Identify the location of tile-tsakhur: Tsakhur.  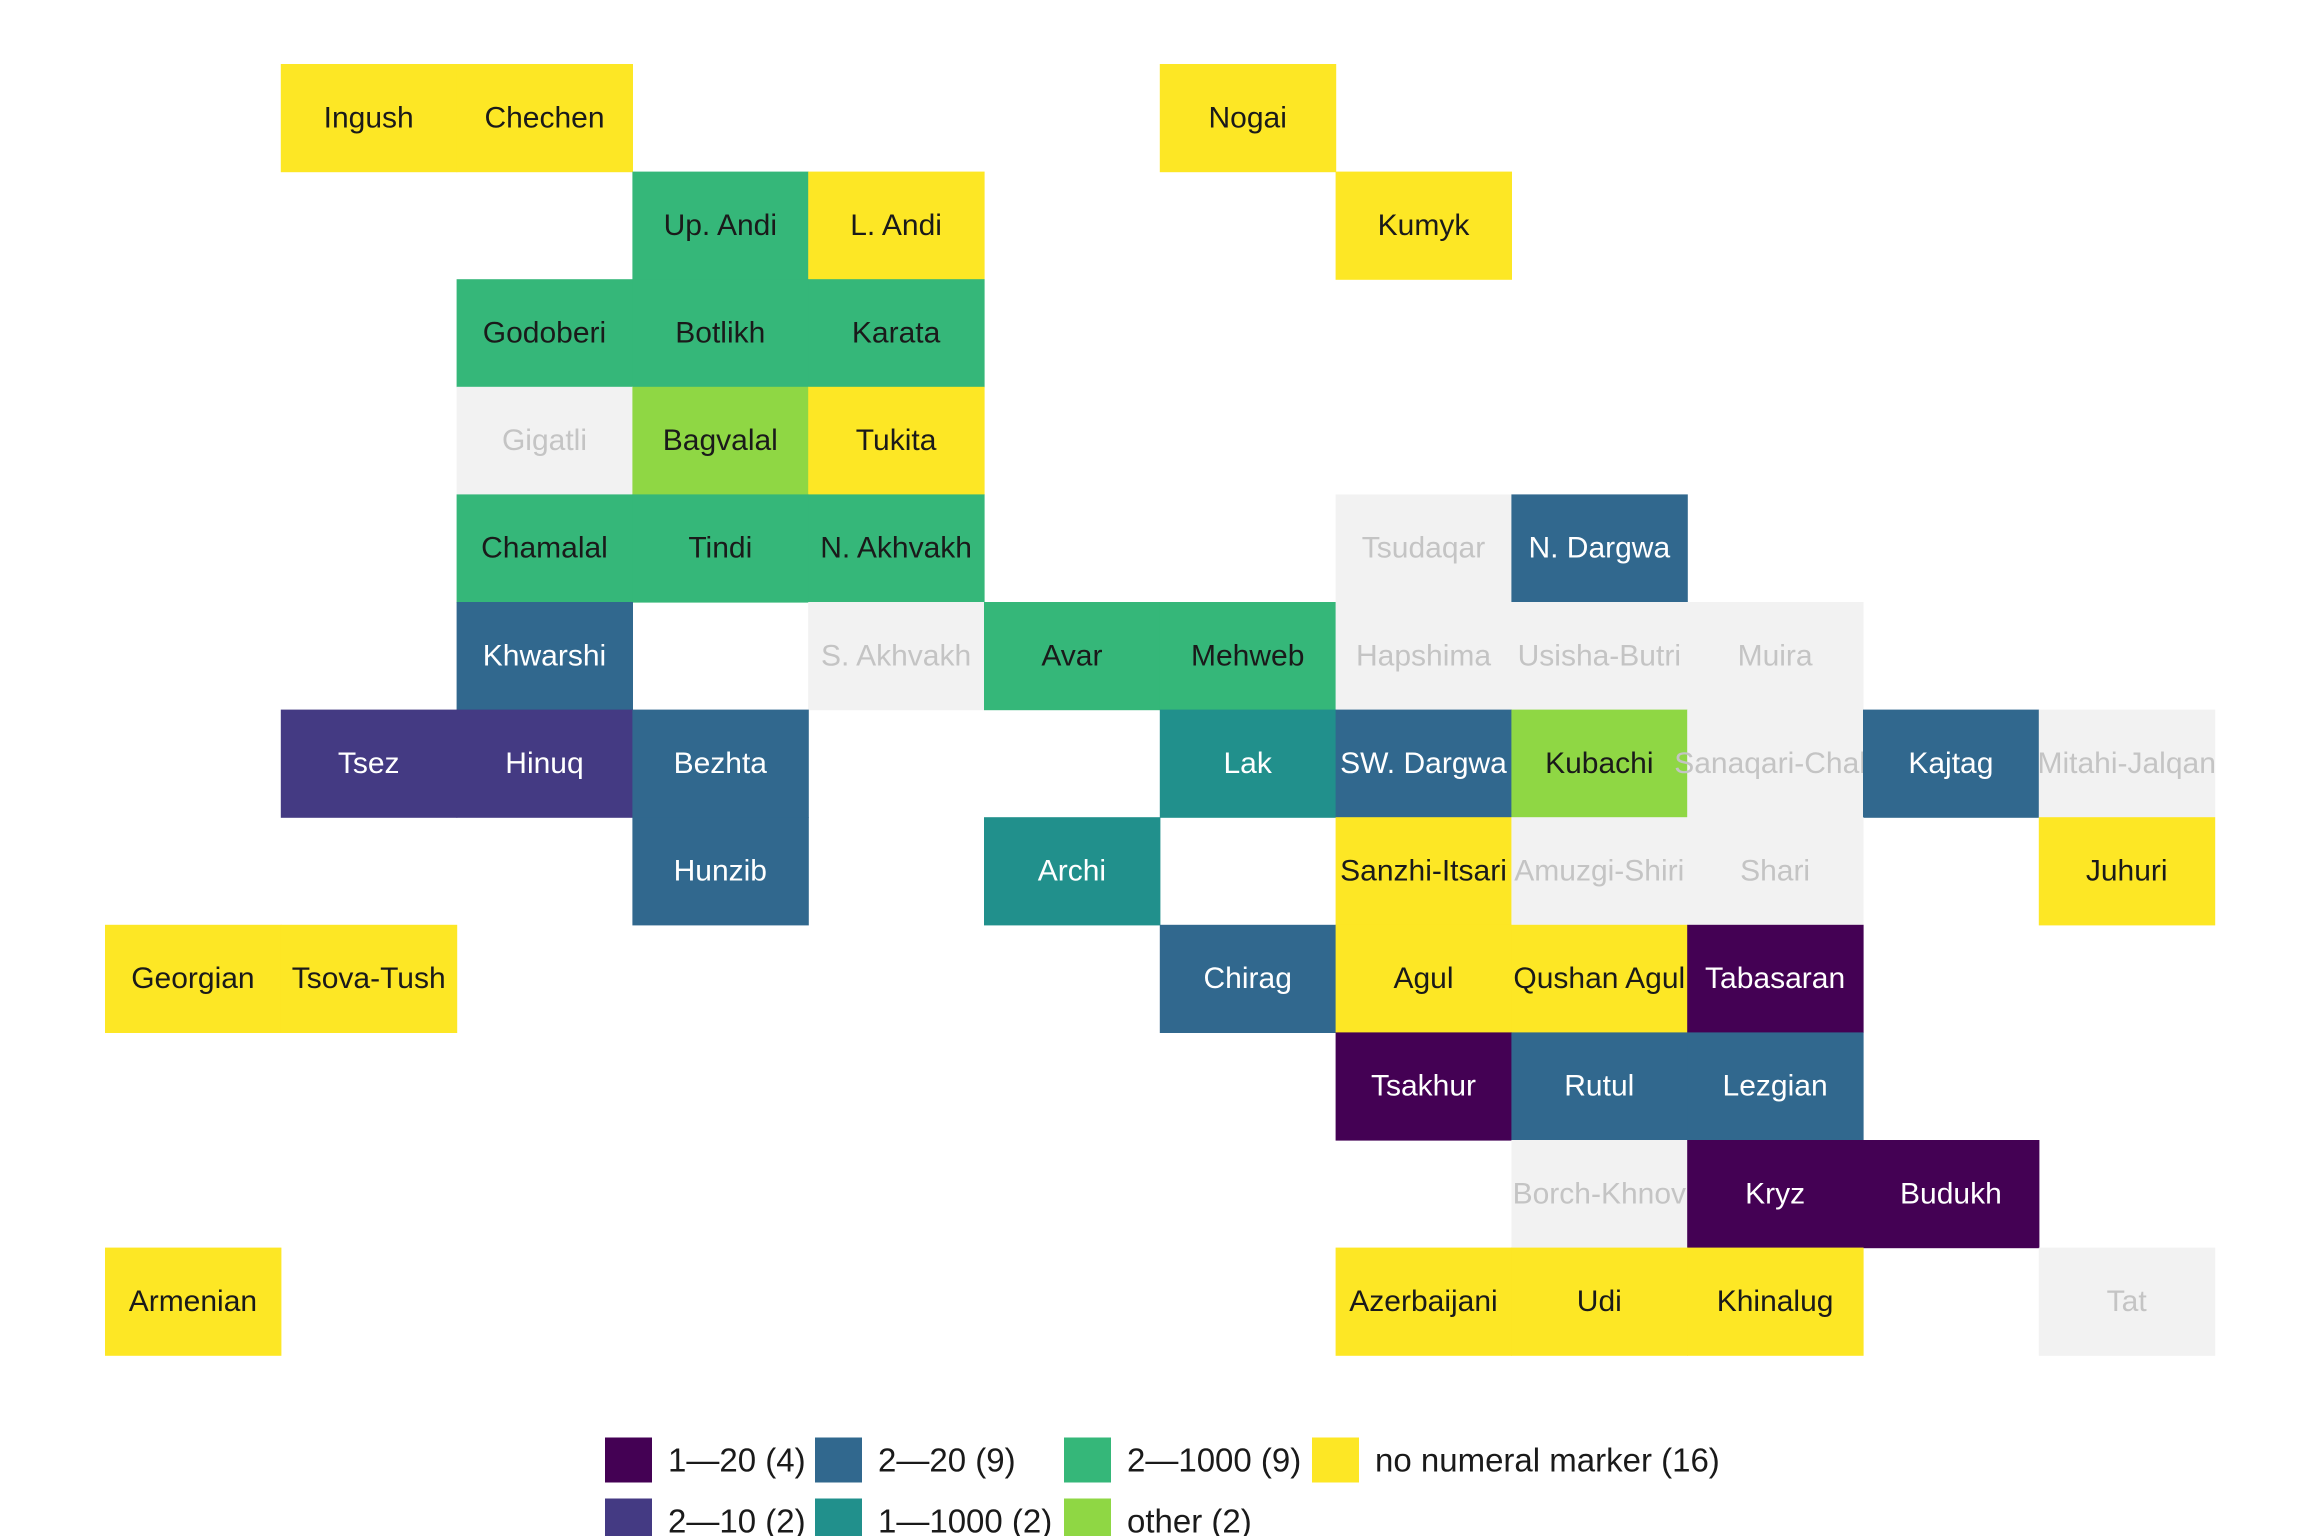
(1423, 1086).